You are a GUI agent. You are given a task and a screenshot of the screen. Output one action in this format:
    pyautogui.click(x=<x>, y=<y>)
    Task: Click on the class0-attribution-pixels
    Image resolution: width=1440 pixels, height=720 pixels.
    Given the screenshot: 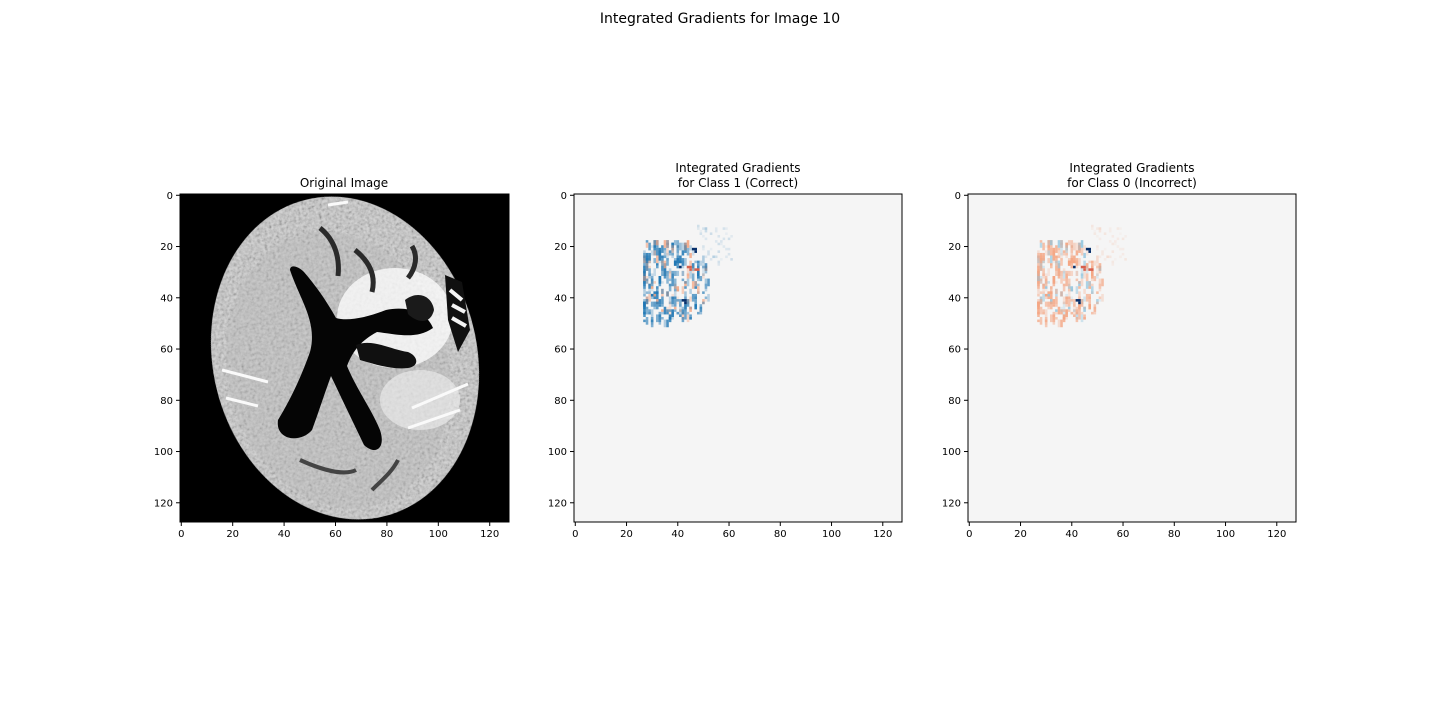 What is the action you would take?
    pyautogui.click(x=1082, y=276)
    